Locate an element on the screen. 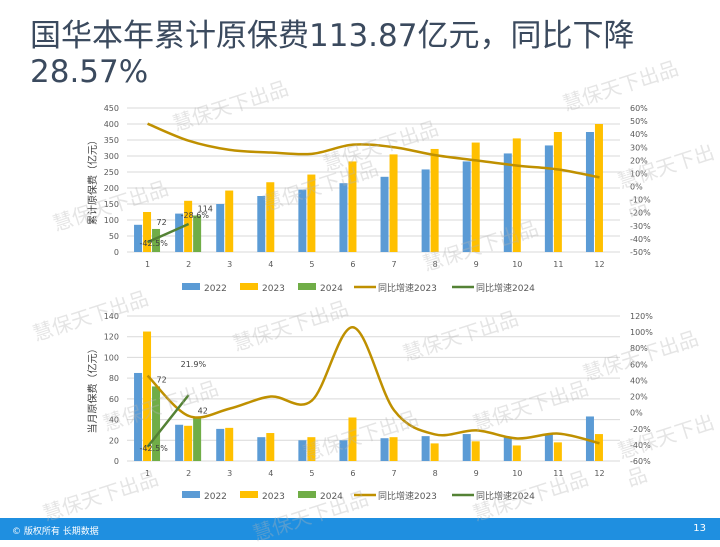 The image size is (720, 547). y-tick-label: 100 is located at coordinates (111, 220).